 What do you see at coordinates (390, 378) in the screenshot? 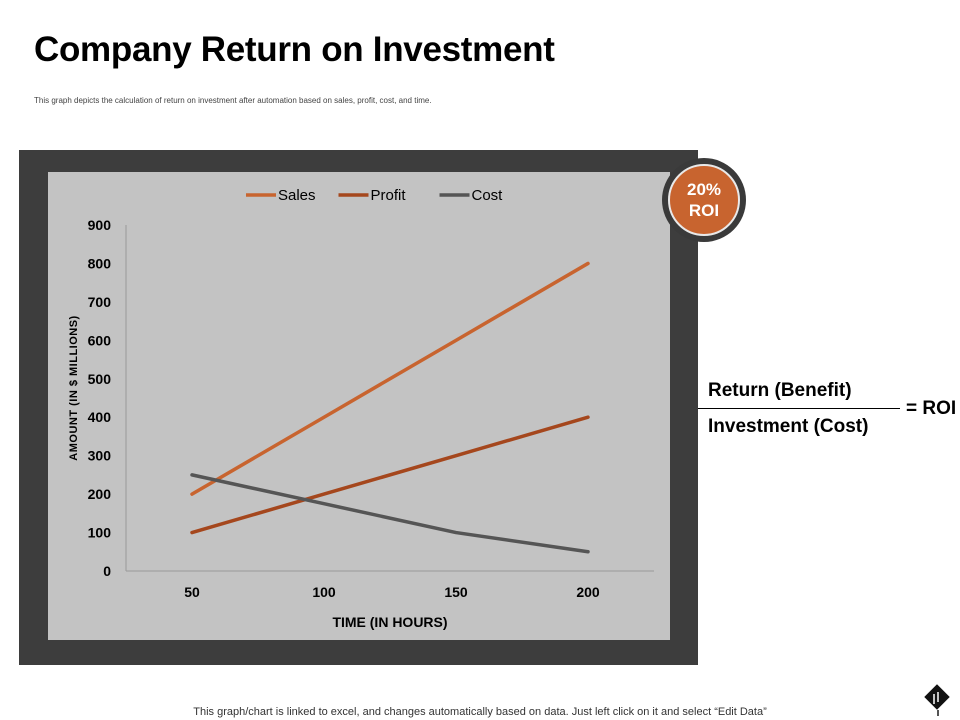
I see `series-line-sales` at bounding box center [390, 378].